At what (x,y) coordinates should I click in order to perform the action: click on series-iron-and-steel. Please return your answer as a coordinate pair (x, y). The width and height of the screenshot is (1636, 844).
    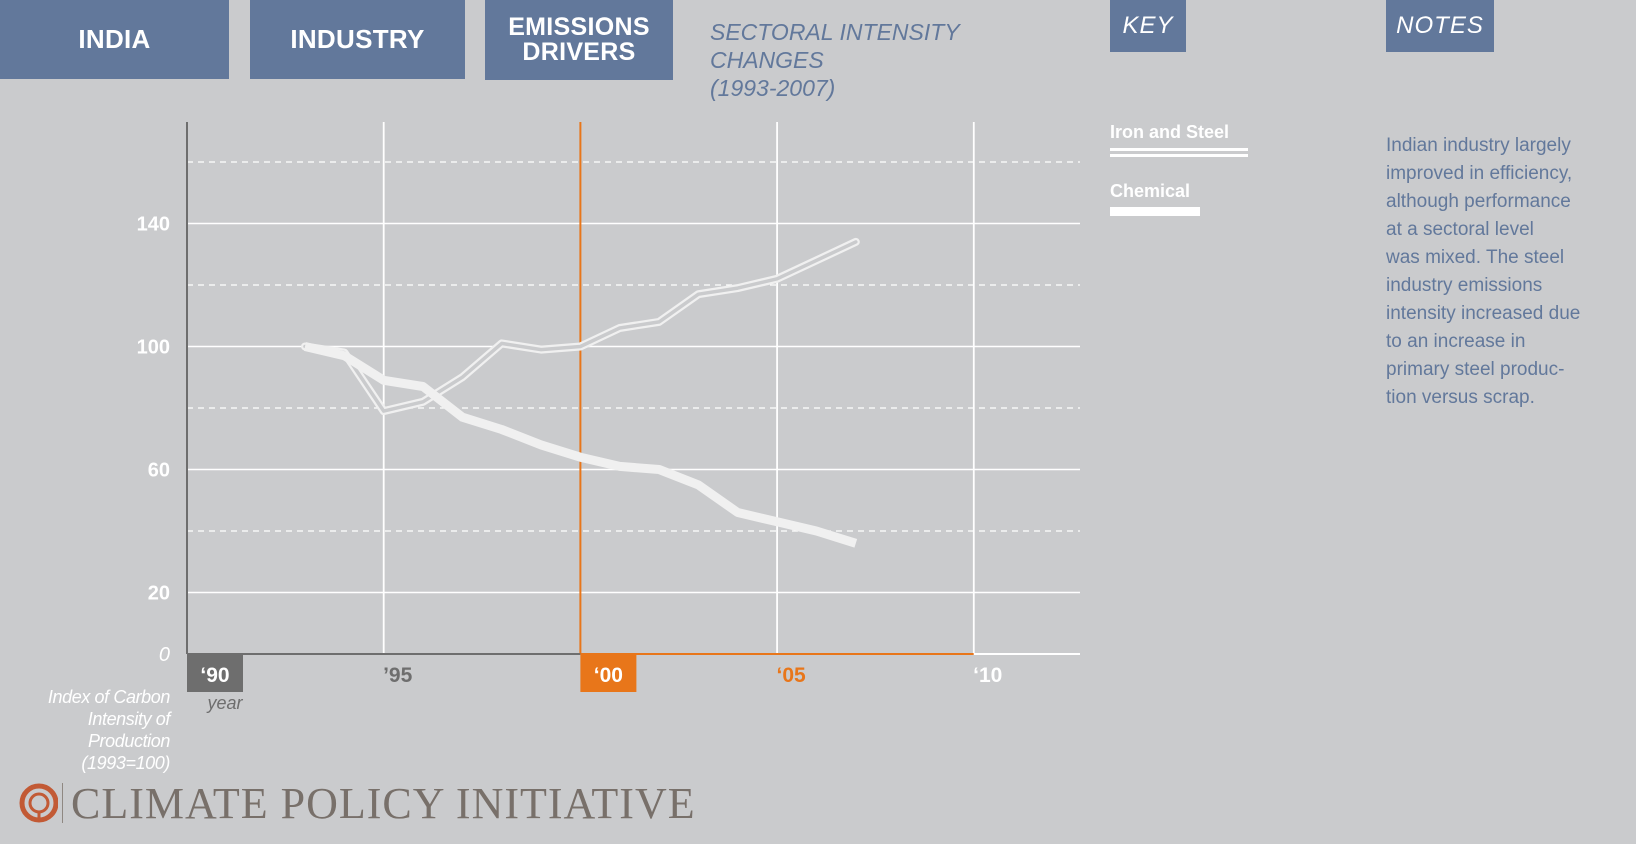
    Looking at the image, I should click on (580, 326).